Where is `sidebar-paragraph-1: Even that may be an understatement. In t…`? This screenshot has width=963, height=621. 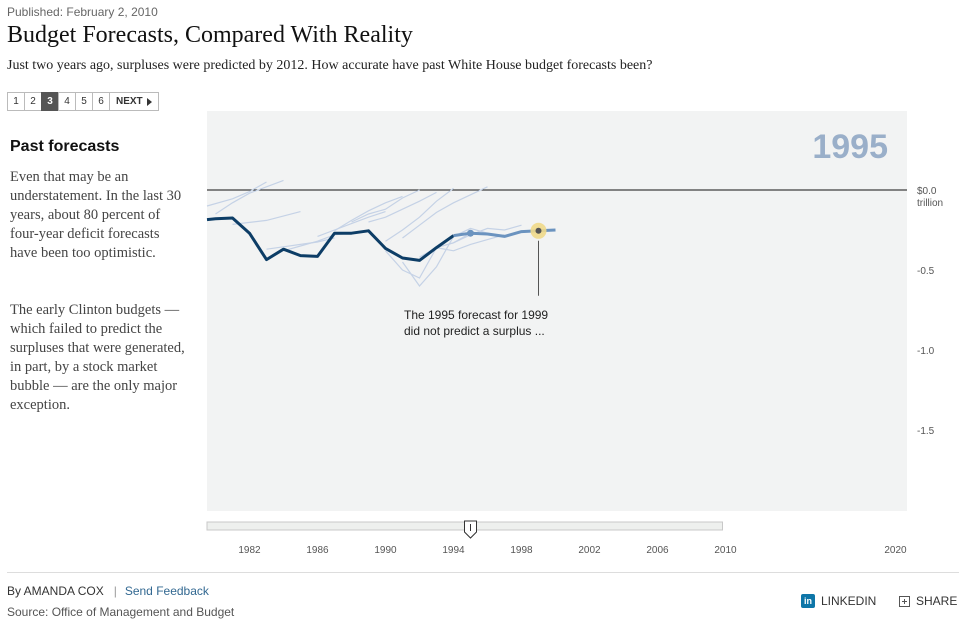 sidebar-paragraph-1: Even that may be an understatement. In t… is located at coordinates (96, 215).